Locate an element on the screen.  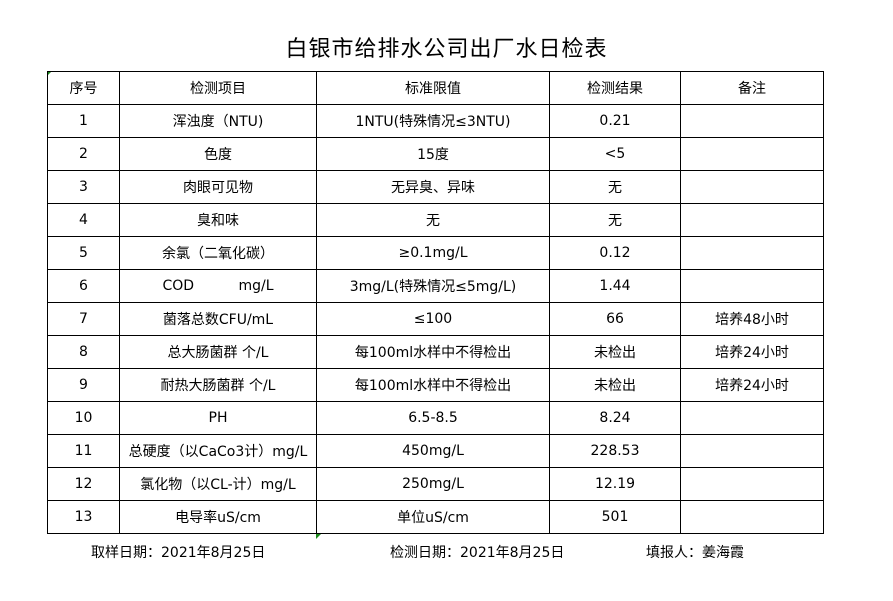
cell-index: 4 is located at coordinates (83, 220).